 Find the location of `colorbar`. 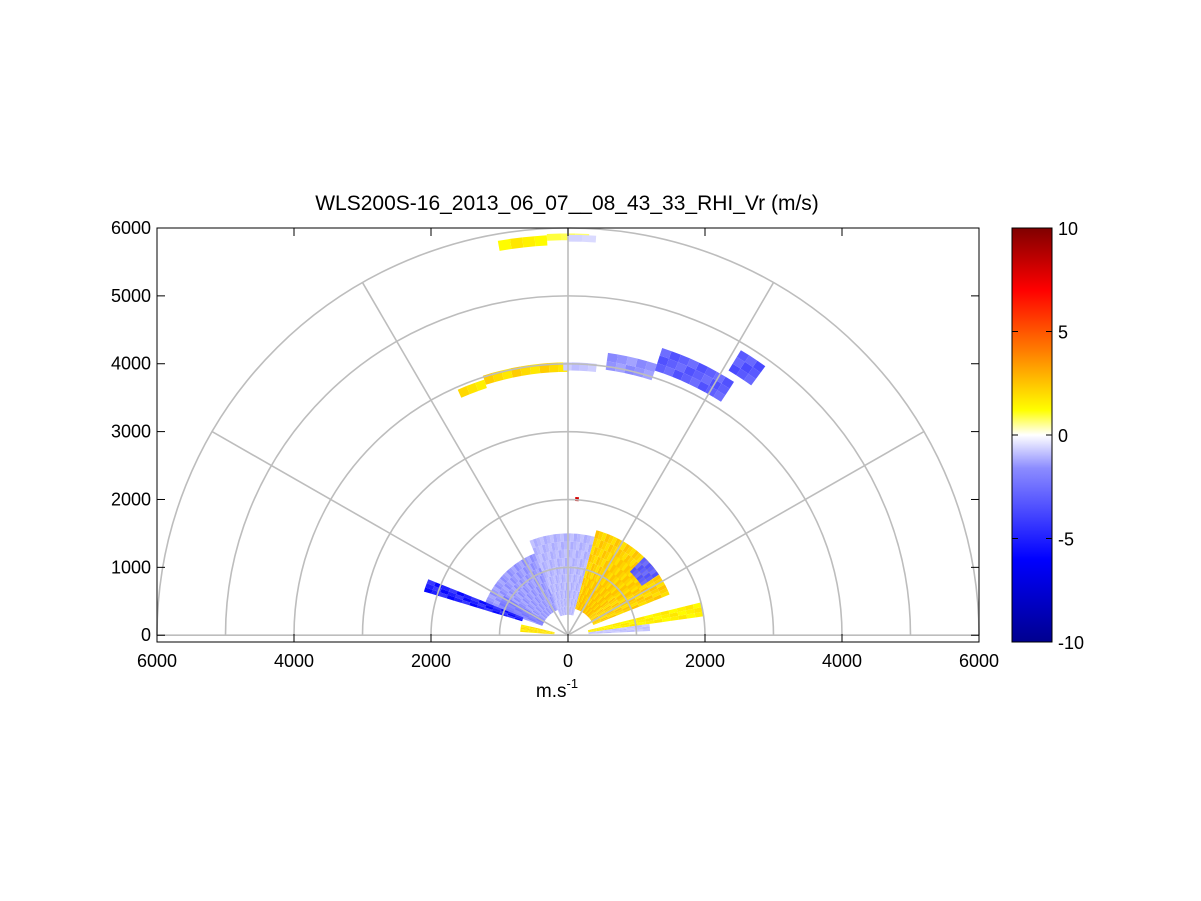

colorbar is located at coordinates (1032, 435).